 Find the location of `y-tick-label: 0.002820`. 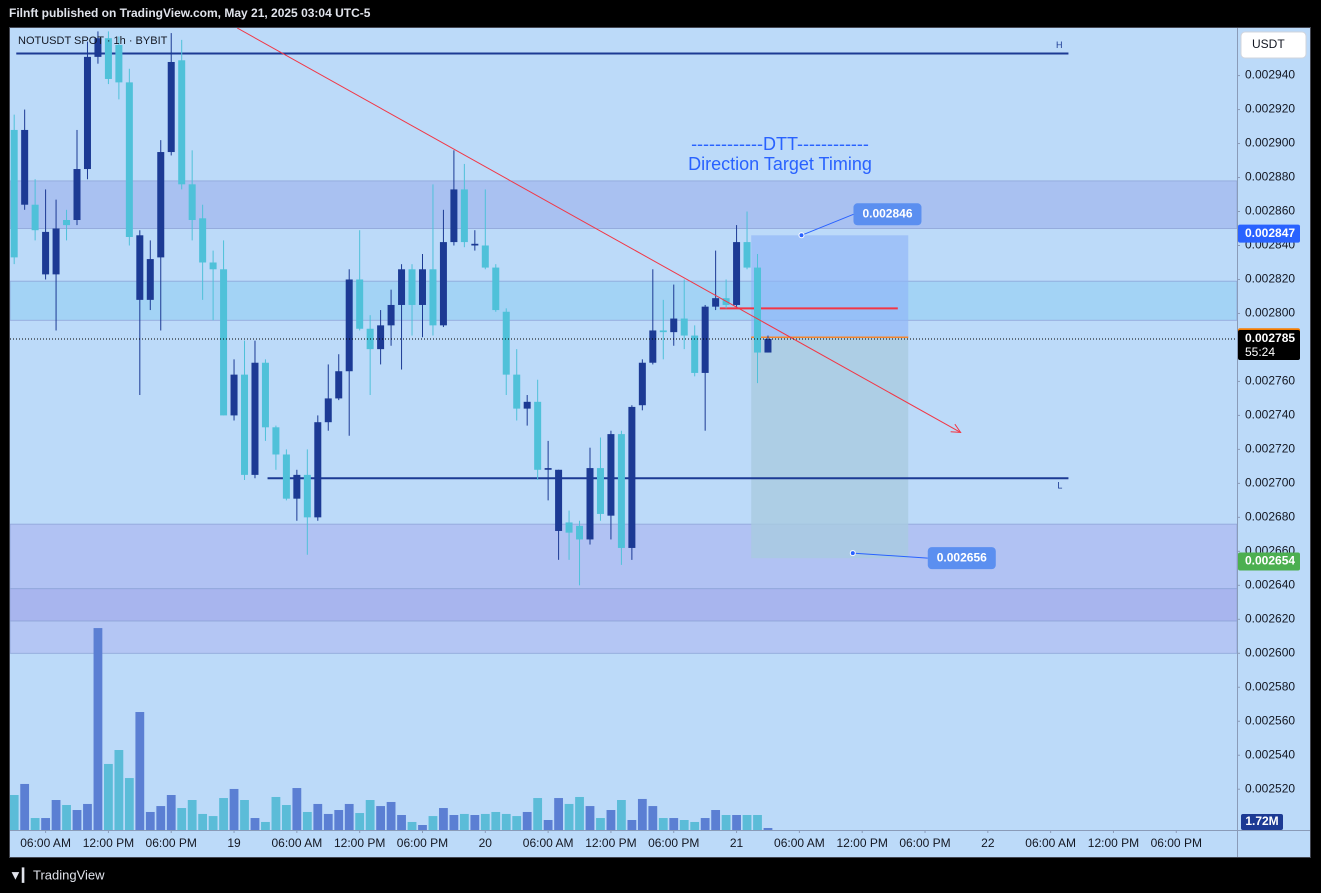

y-tick-label: 0.002820 is located at coordinates (1270, 279).